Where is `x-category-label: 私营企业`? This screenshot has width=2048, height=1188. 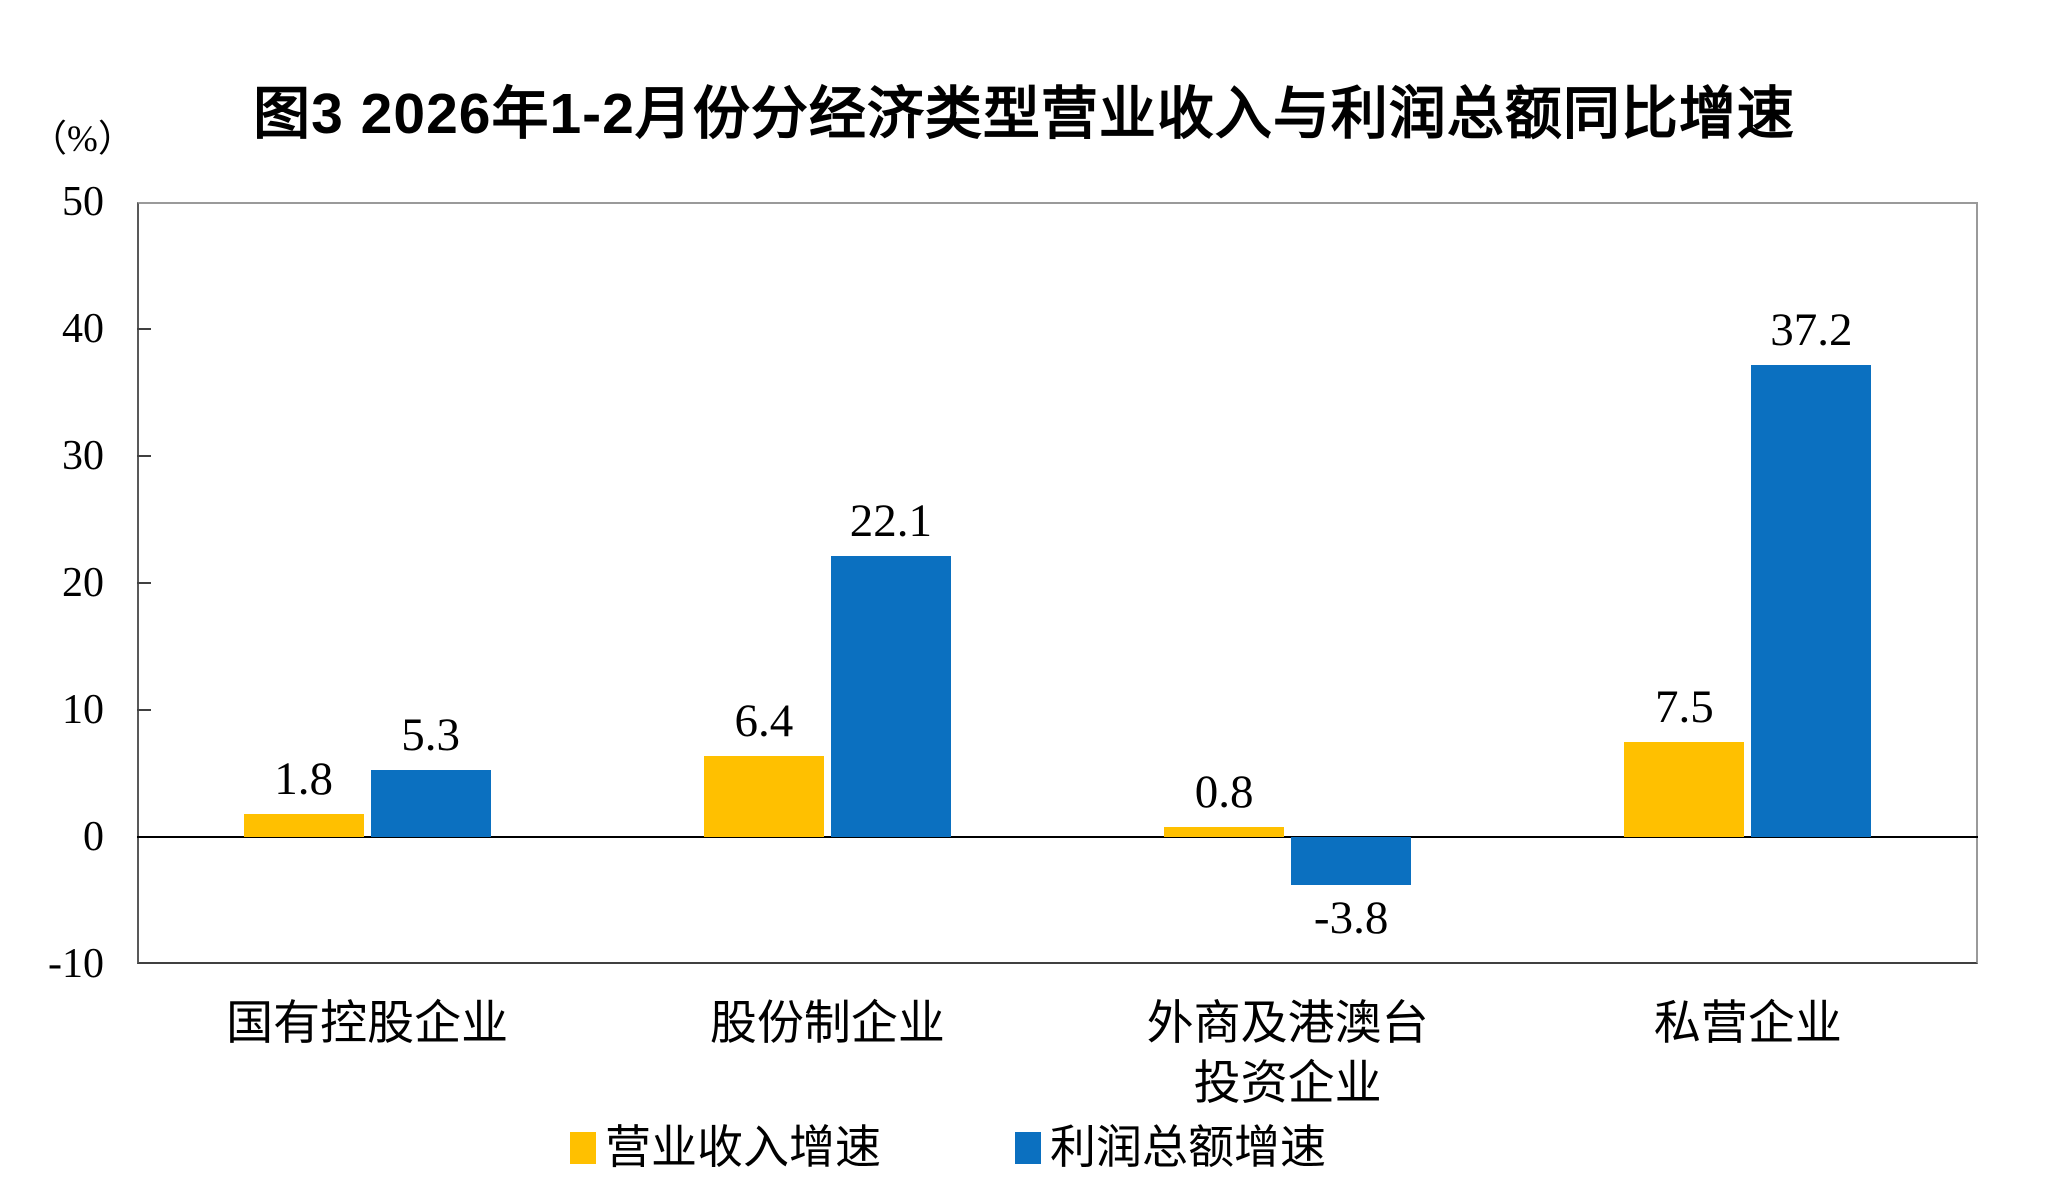 x-category-label: 私营企业 is located at coordinates (1748, 1024).